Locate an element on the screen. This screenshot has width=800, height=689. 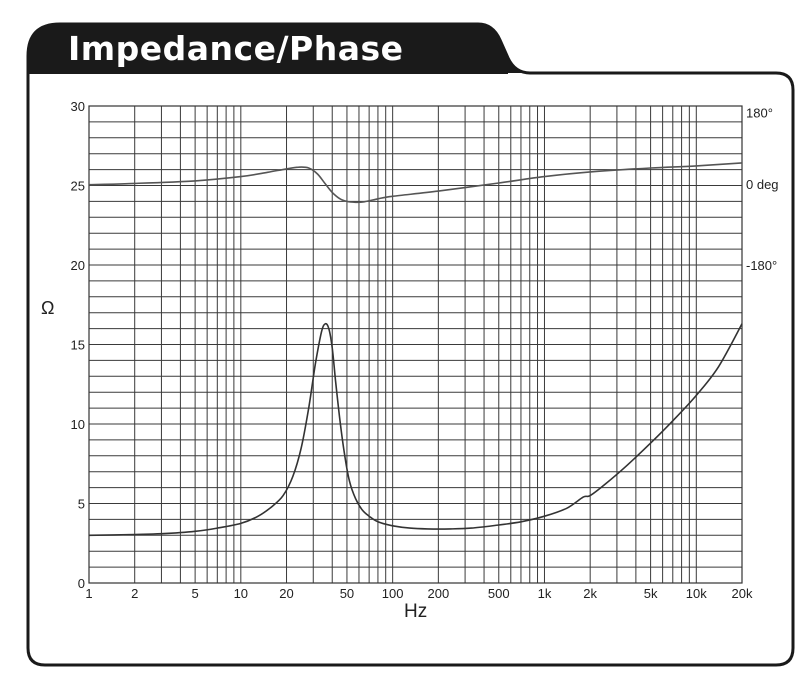
x-tick-label: 5 is located at coordinates (195, 593).